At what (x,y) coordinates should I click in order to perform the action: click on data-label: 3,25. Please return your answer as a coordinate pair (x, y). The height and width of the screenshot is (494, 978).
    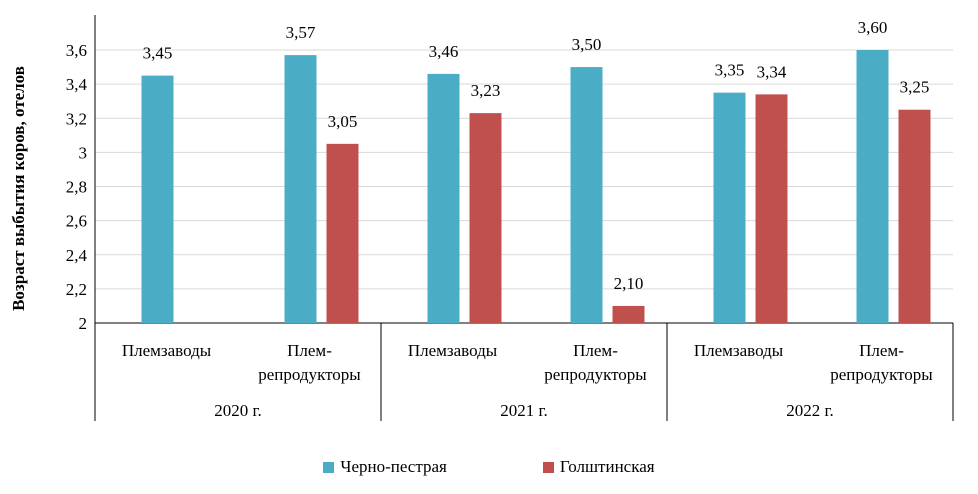
    Looking at the image, I should click on (915, 87).